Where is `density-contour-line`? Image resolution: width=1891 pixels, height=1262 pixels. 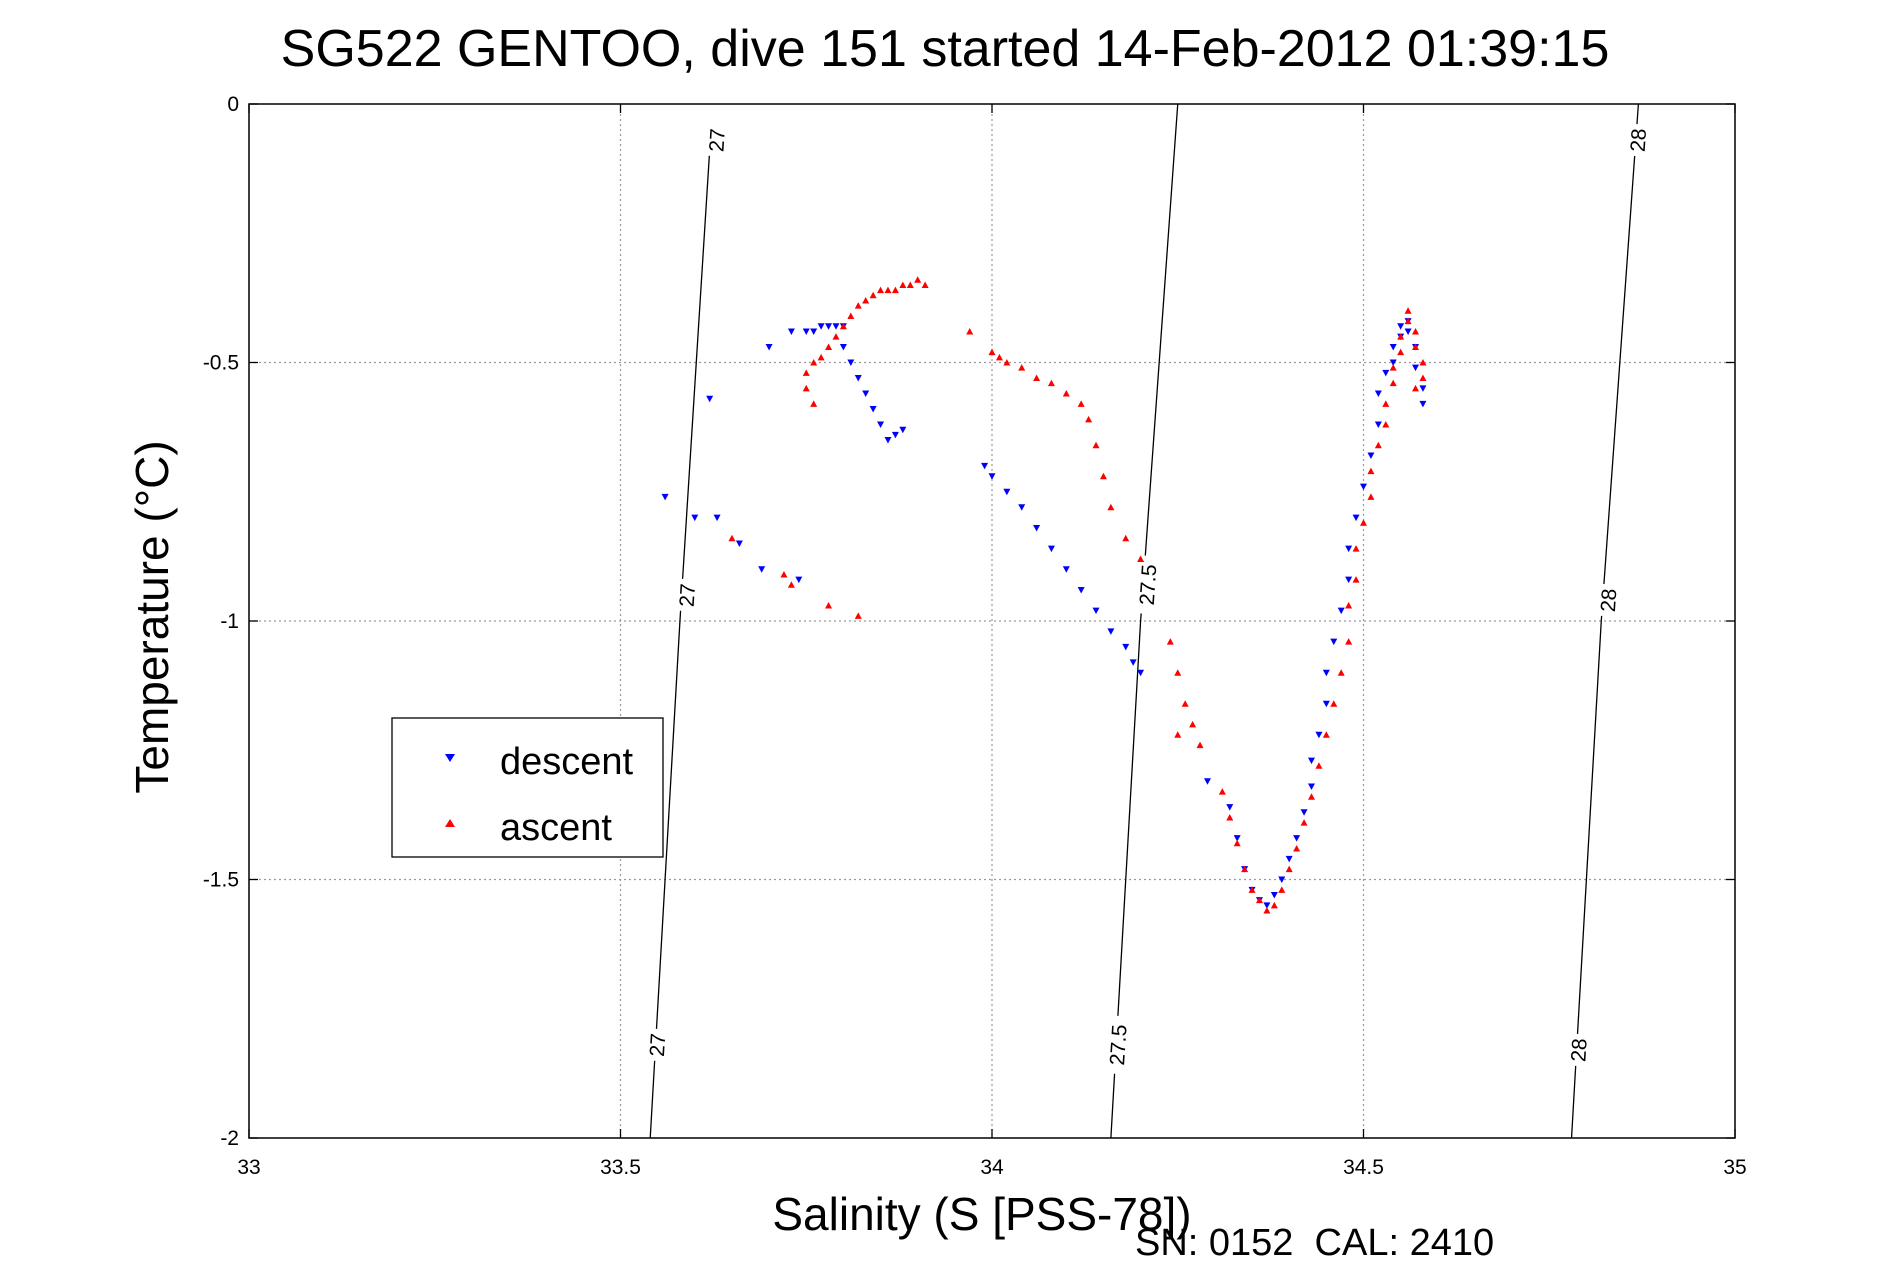
density-contour-line is located at coordinates (1605, 621).